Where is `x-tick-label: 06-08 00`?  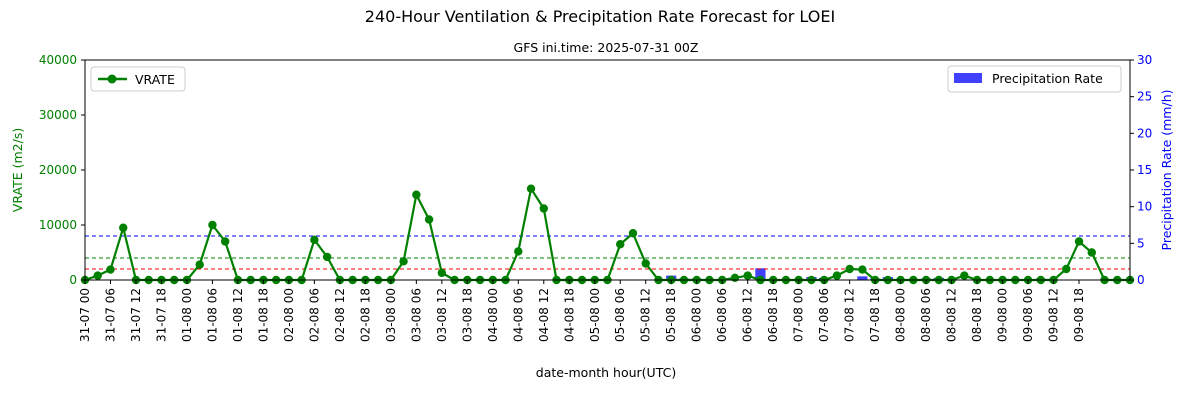
x-tick-label: 06-08 00 is located at coordinates (697, 315).